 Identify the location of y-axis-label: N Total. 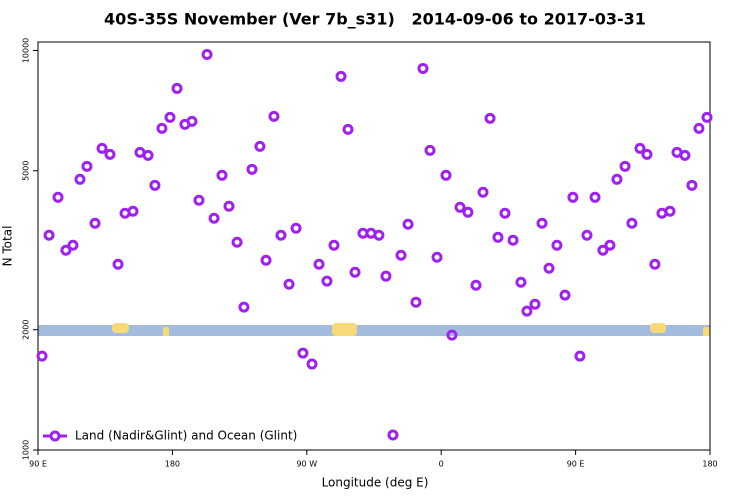
(8, 246).